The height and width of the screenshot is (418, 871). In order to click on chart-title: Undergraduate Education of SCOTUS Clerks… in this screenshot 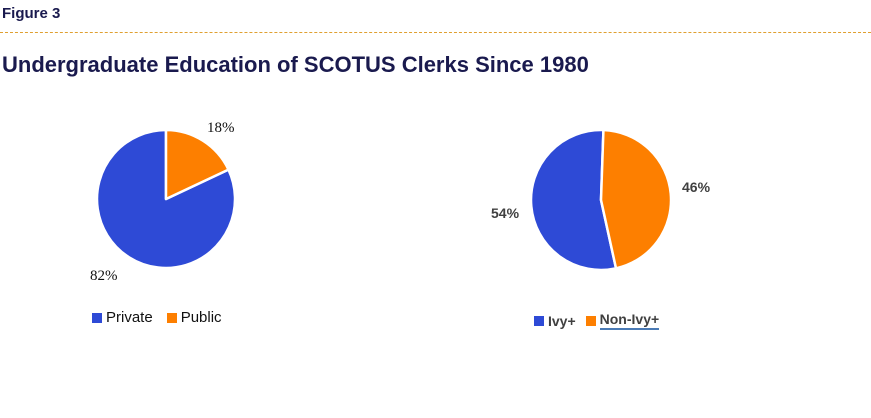, I will do `click(295, 64)`.